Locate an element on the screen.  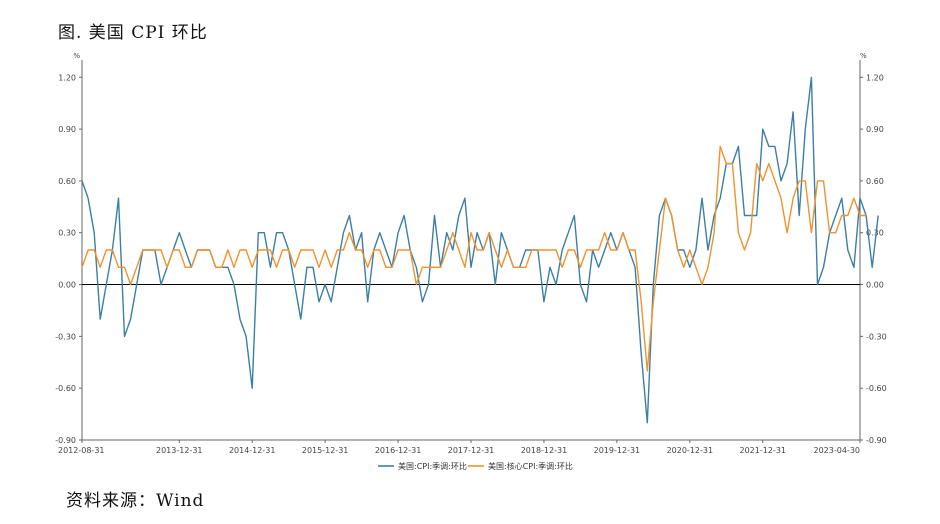
left-y-tick-label: -0.60 is located at coordinates (65, 388).